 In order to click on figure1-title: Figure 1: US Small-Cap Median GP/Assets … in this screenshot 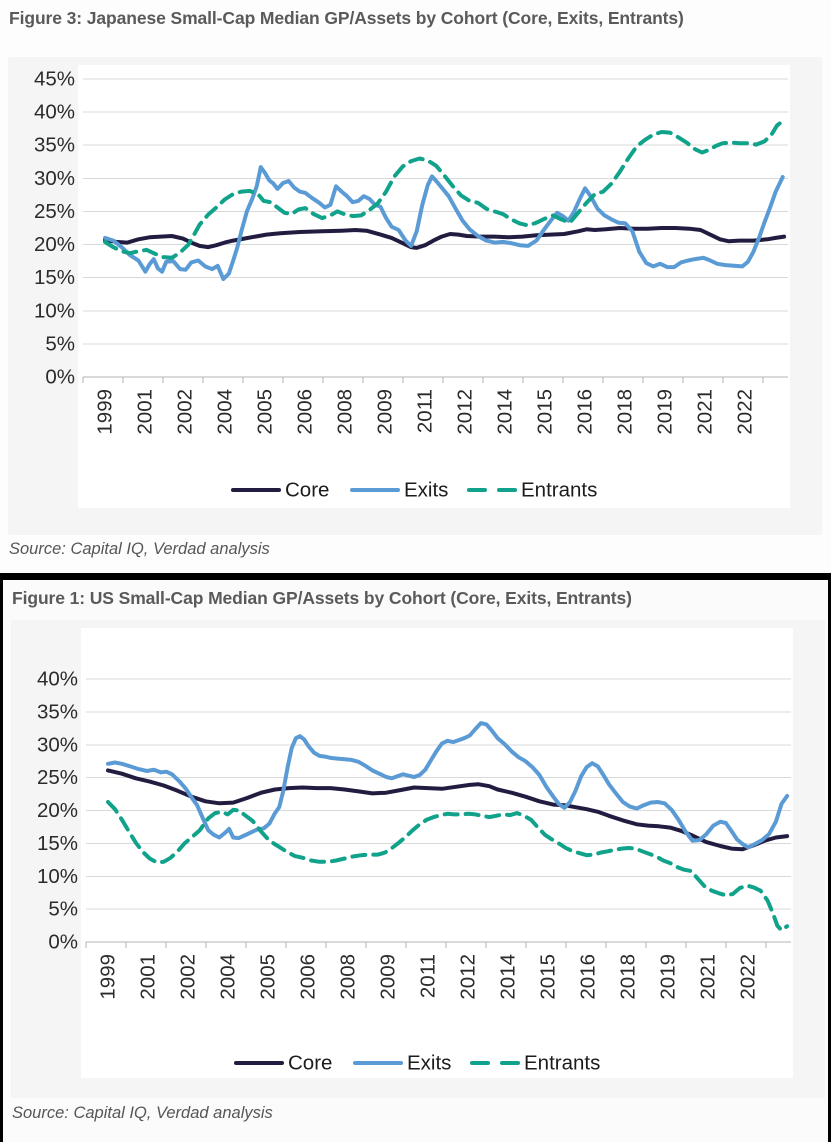, I will do `click(322, 598)`.